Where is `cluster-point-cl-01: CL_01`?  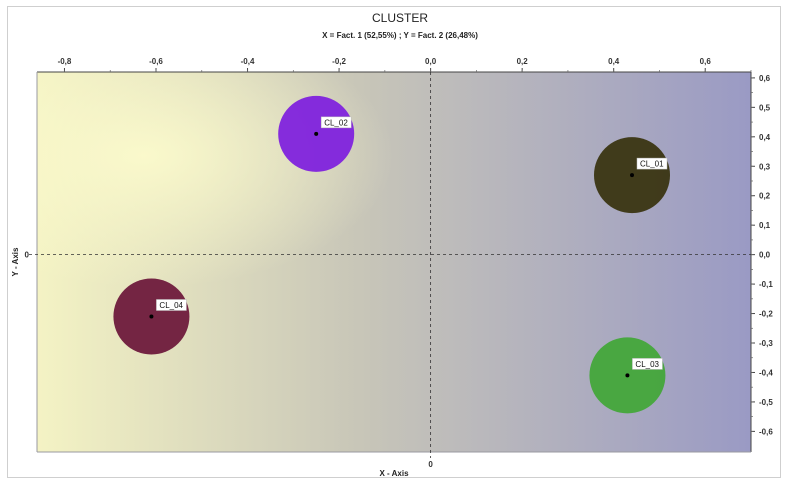
cluster-point-cl-01: CL_01 is located at coordinates (632, 175).